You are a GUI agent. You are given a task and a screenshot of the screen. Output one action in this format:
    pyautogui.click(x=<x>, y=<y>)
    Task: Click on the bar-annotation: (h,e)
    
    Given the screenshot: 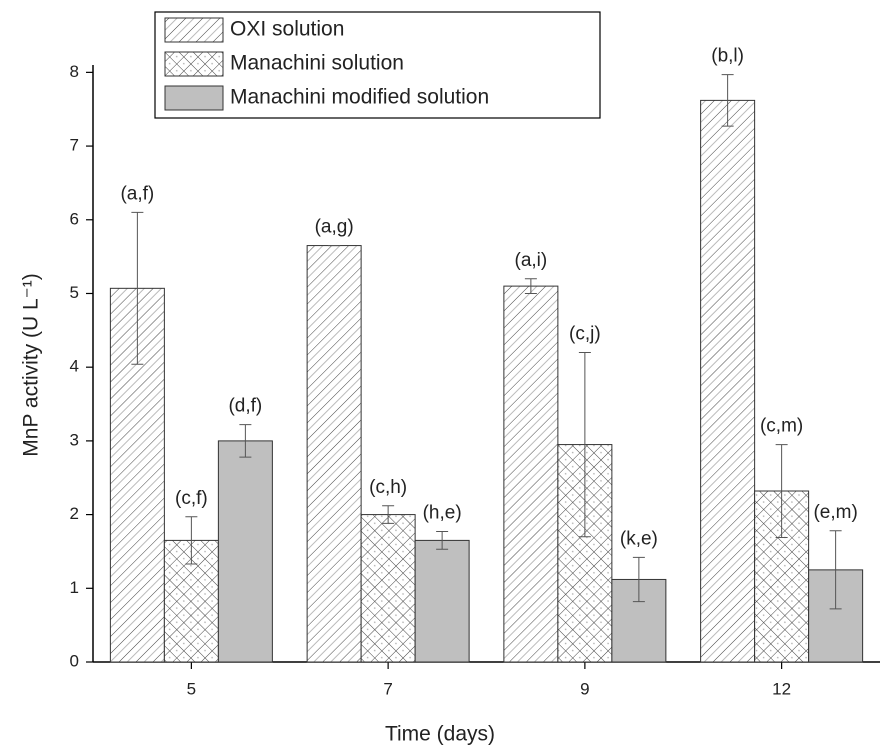 What is the action you would take?
    pyautogui.click(x=442, y=513)
    